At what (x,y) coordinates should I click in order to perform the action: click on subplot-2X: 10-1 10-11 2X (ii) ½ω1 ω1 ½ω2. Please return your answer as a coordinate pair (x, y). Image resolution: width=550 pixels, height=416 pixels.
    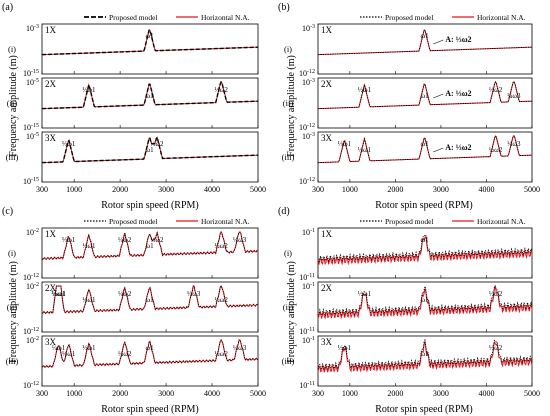
    Looking at the image, I should click on (408, 308).